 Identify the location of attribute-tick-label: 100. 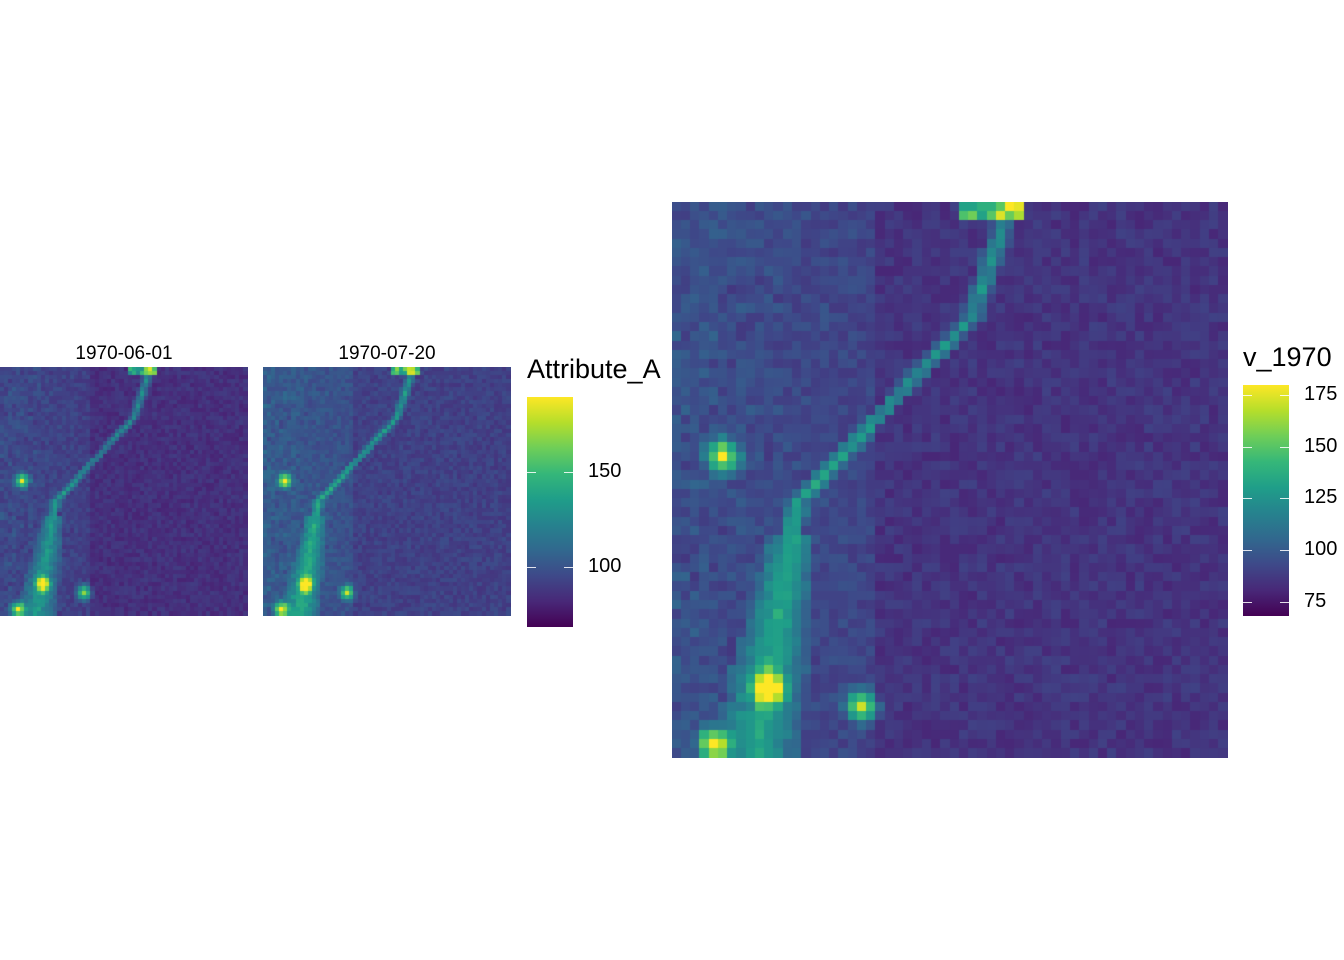
(605, 565).